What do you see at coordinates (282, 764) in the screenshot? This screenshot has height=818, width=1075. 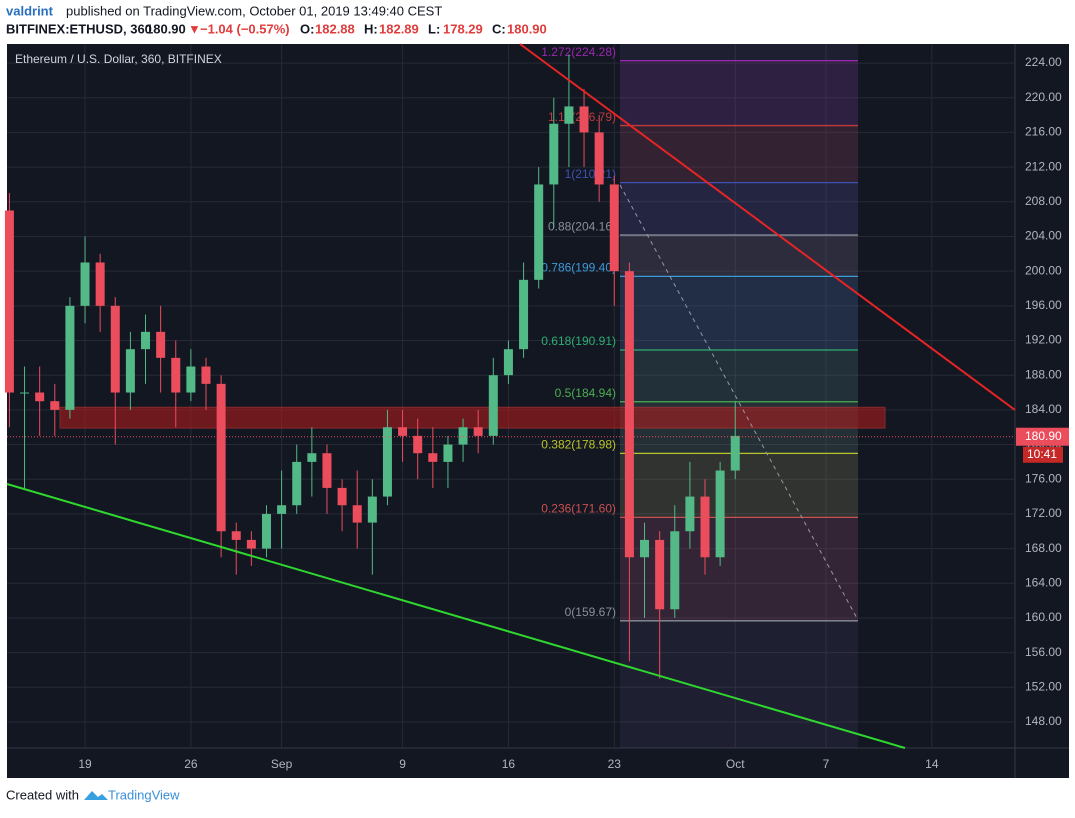 I see `x-tick-label: Sep` at bounding box center [282, 764].